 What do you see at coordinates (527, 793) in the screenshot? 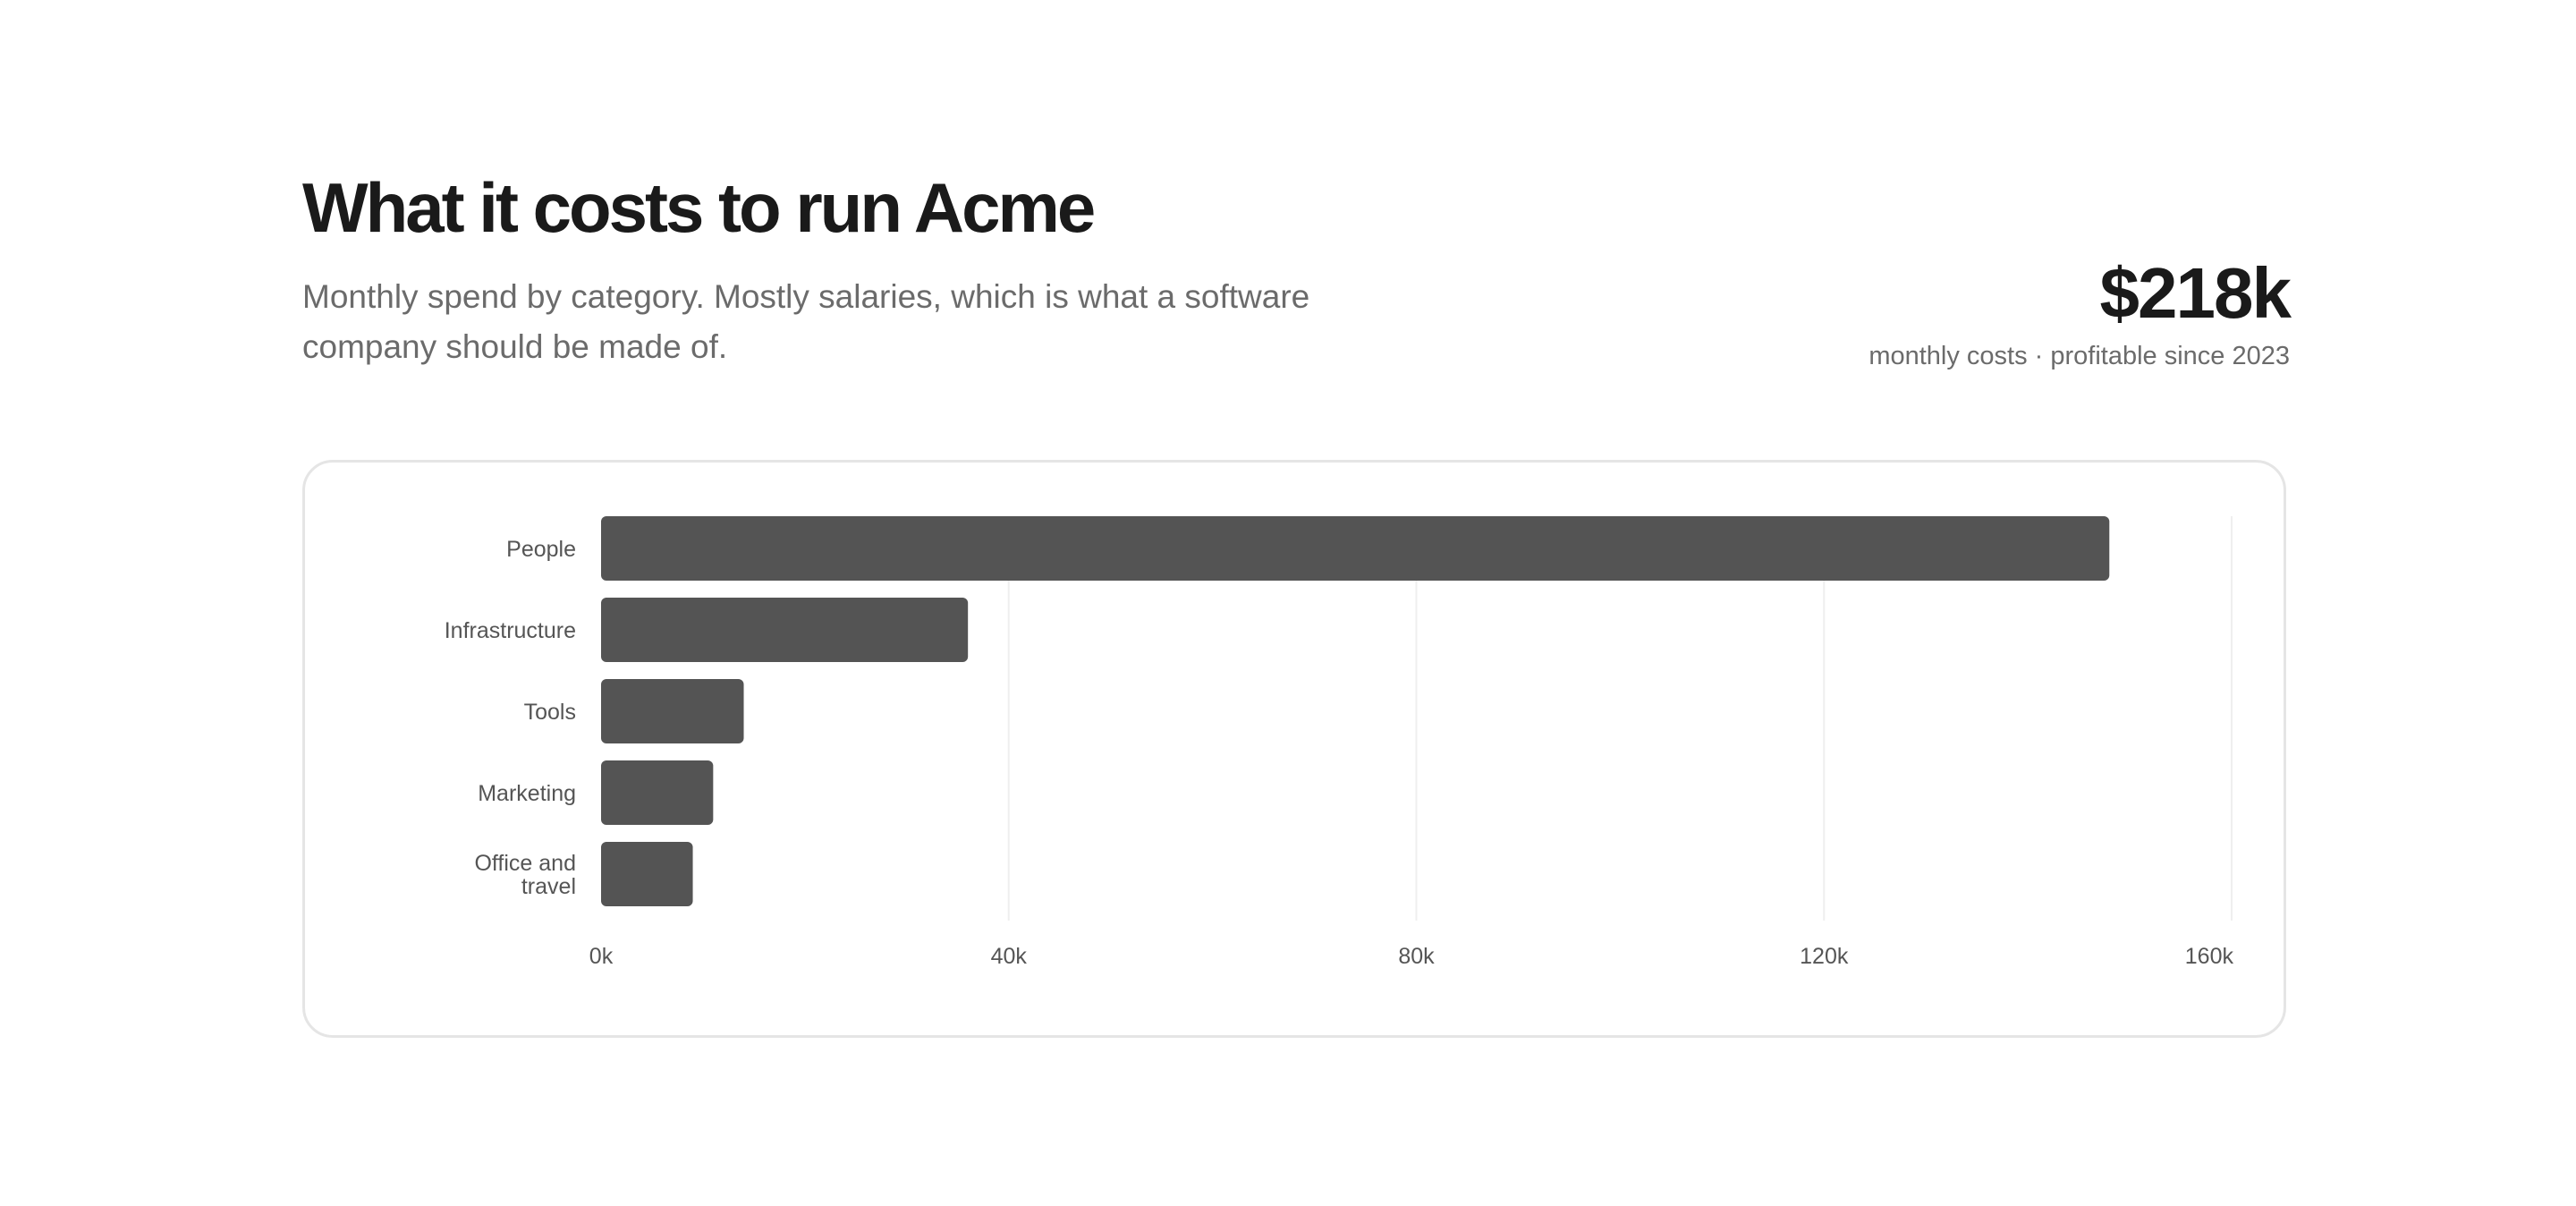
I see `category-label: Marketing` at bounding box center [527, 793].